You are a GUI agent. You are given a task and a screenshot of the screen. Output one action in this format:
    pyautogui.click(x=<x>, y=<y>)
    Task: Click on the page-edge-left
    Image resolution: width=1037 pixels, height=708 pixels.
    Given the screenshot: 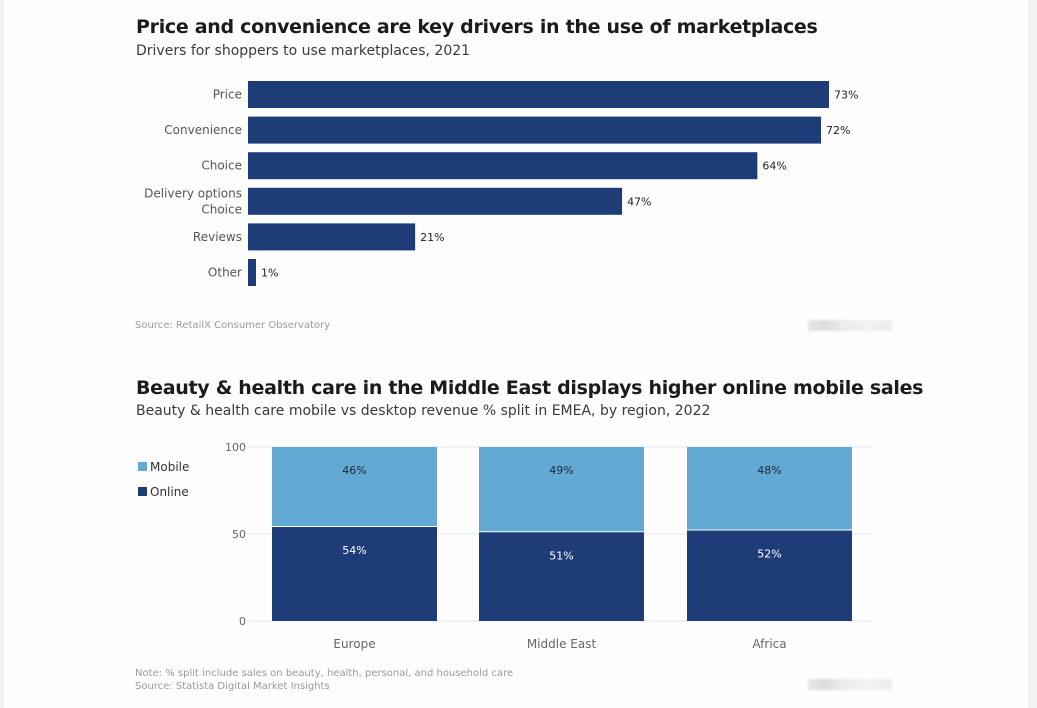 What is the action you would take?
    pyautogui.click(x=2, y=354)
    